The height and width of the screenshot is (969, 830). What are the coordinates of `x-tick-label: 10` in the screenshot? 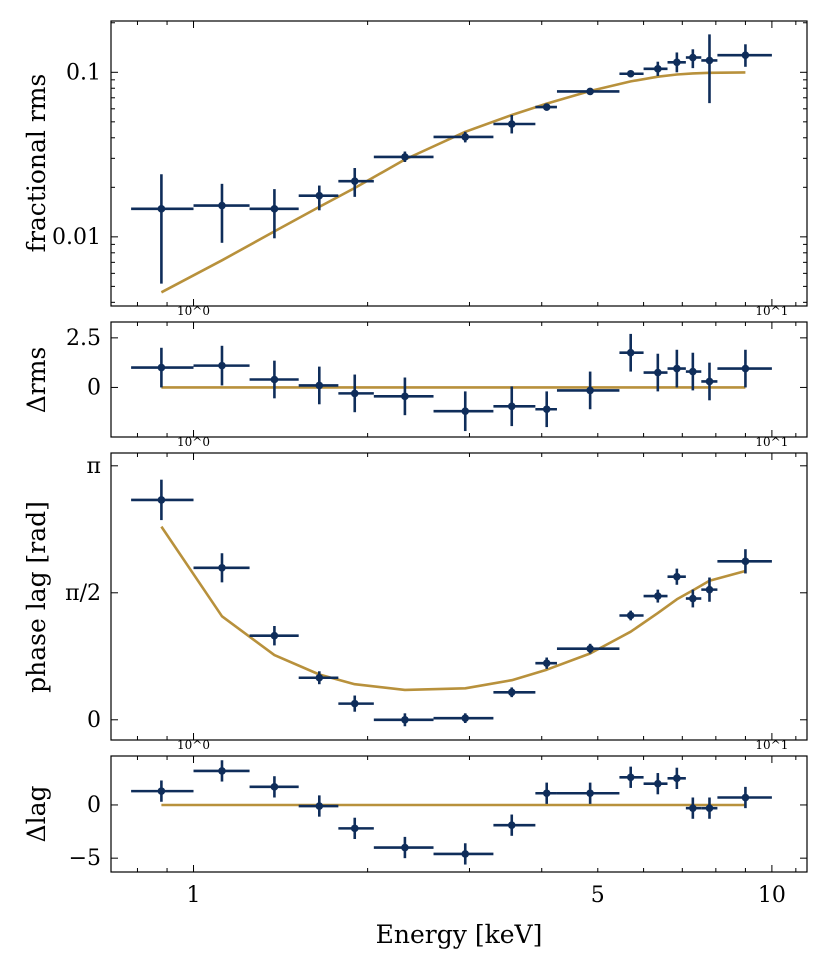 It's located at (772, 895).